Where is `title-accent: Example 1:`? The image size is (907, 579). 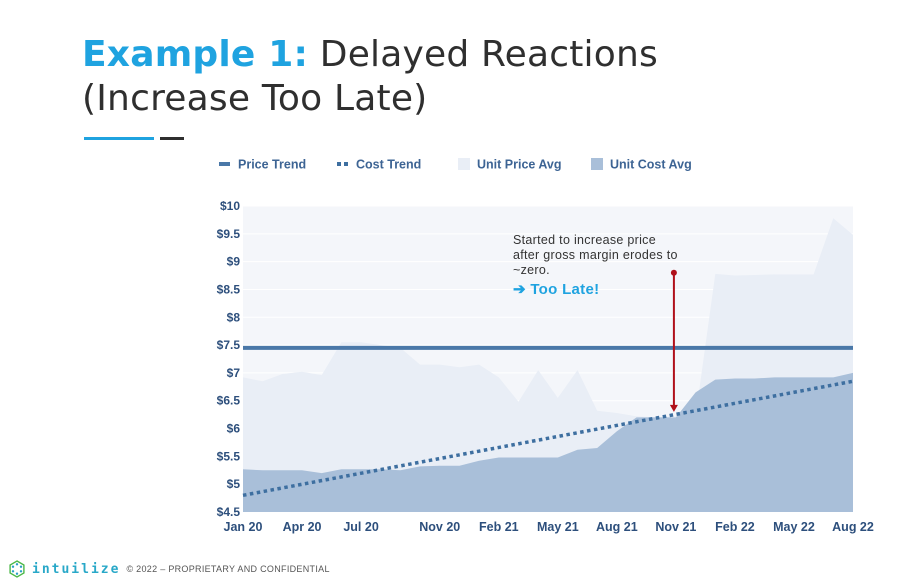
title-accent: Example 1: is located at coordinates (195, 54).